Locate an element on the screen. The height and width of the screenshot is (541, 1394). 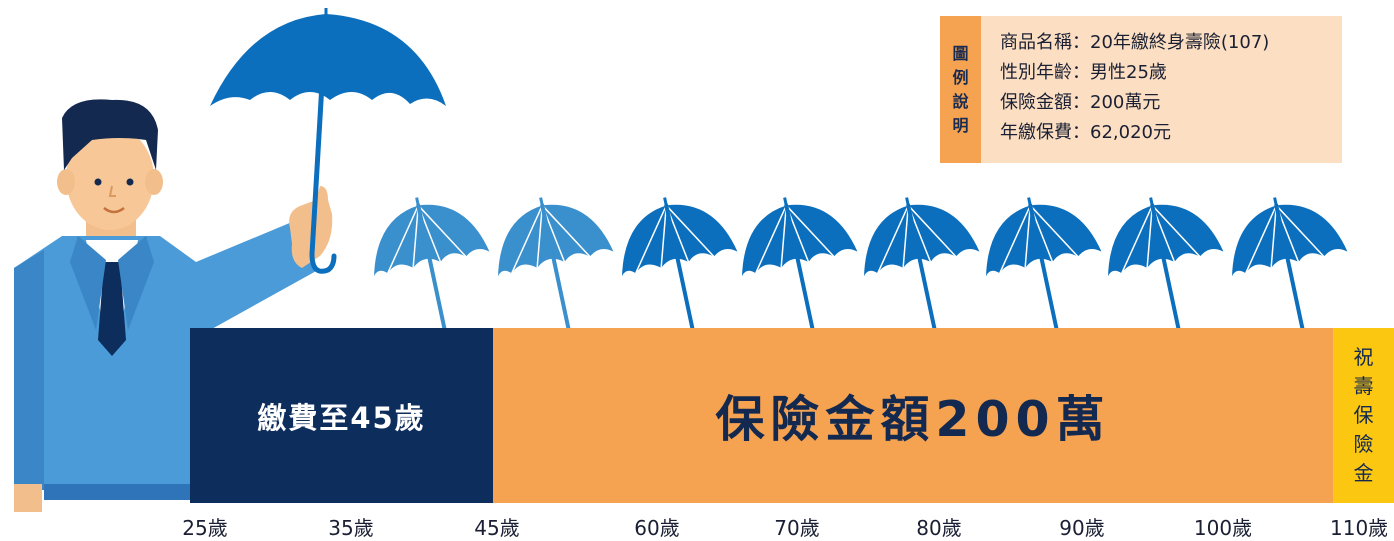
age-label: 80歲 is located at coordinates (939, 528).